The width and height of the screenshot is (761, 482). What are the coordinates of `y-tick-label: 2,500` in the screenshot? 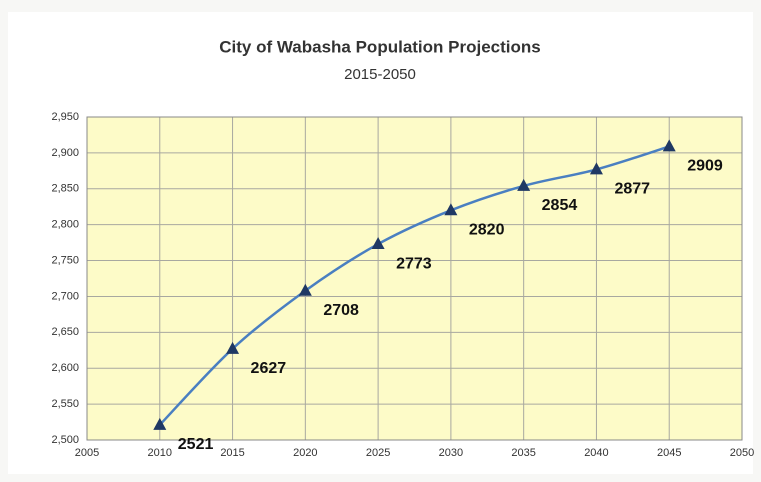 It's located at (65, 440).